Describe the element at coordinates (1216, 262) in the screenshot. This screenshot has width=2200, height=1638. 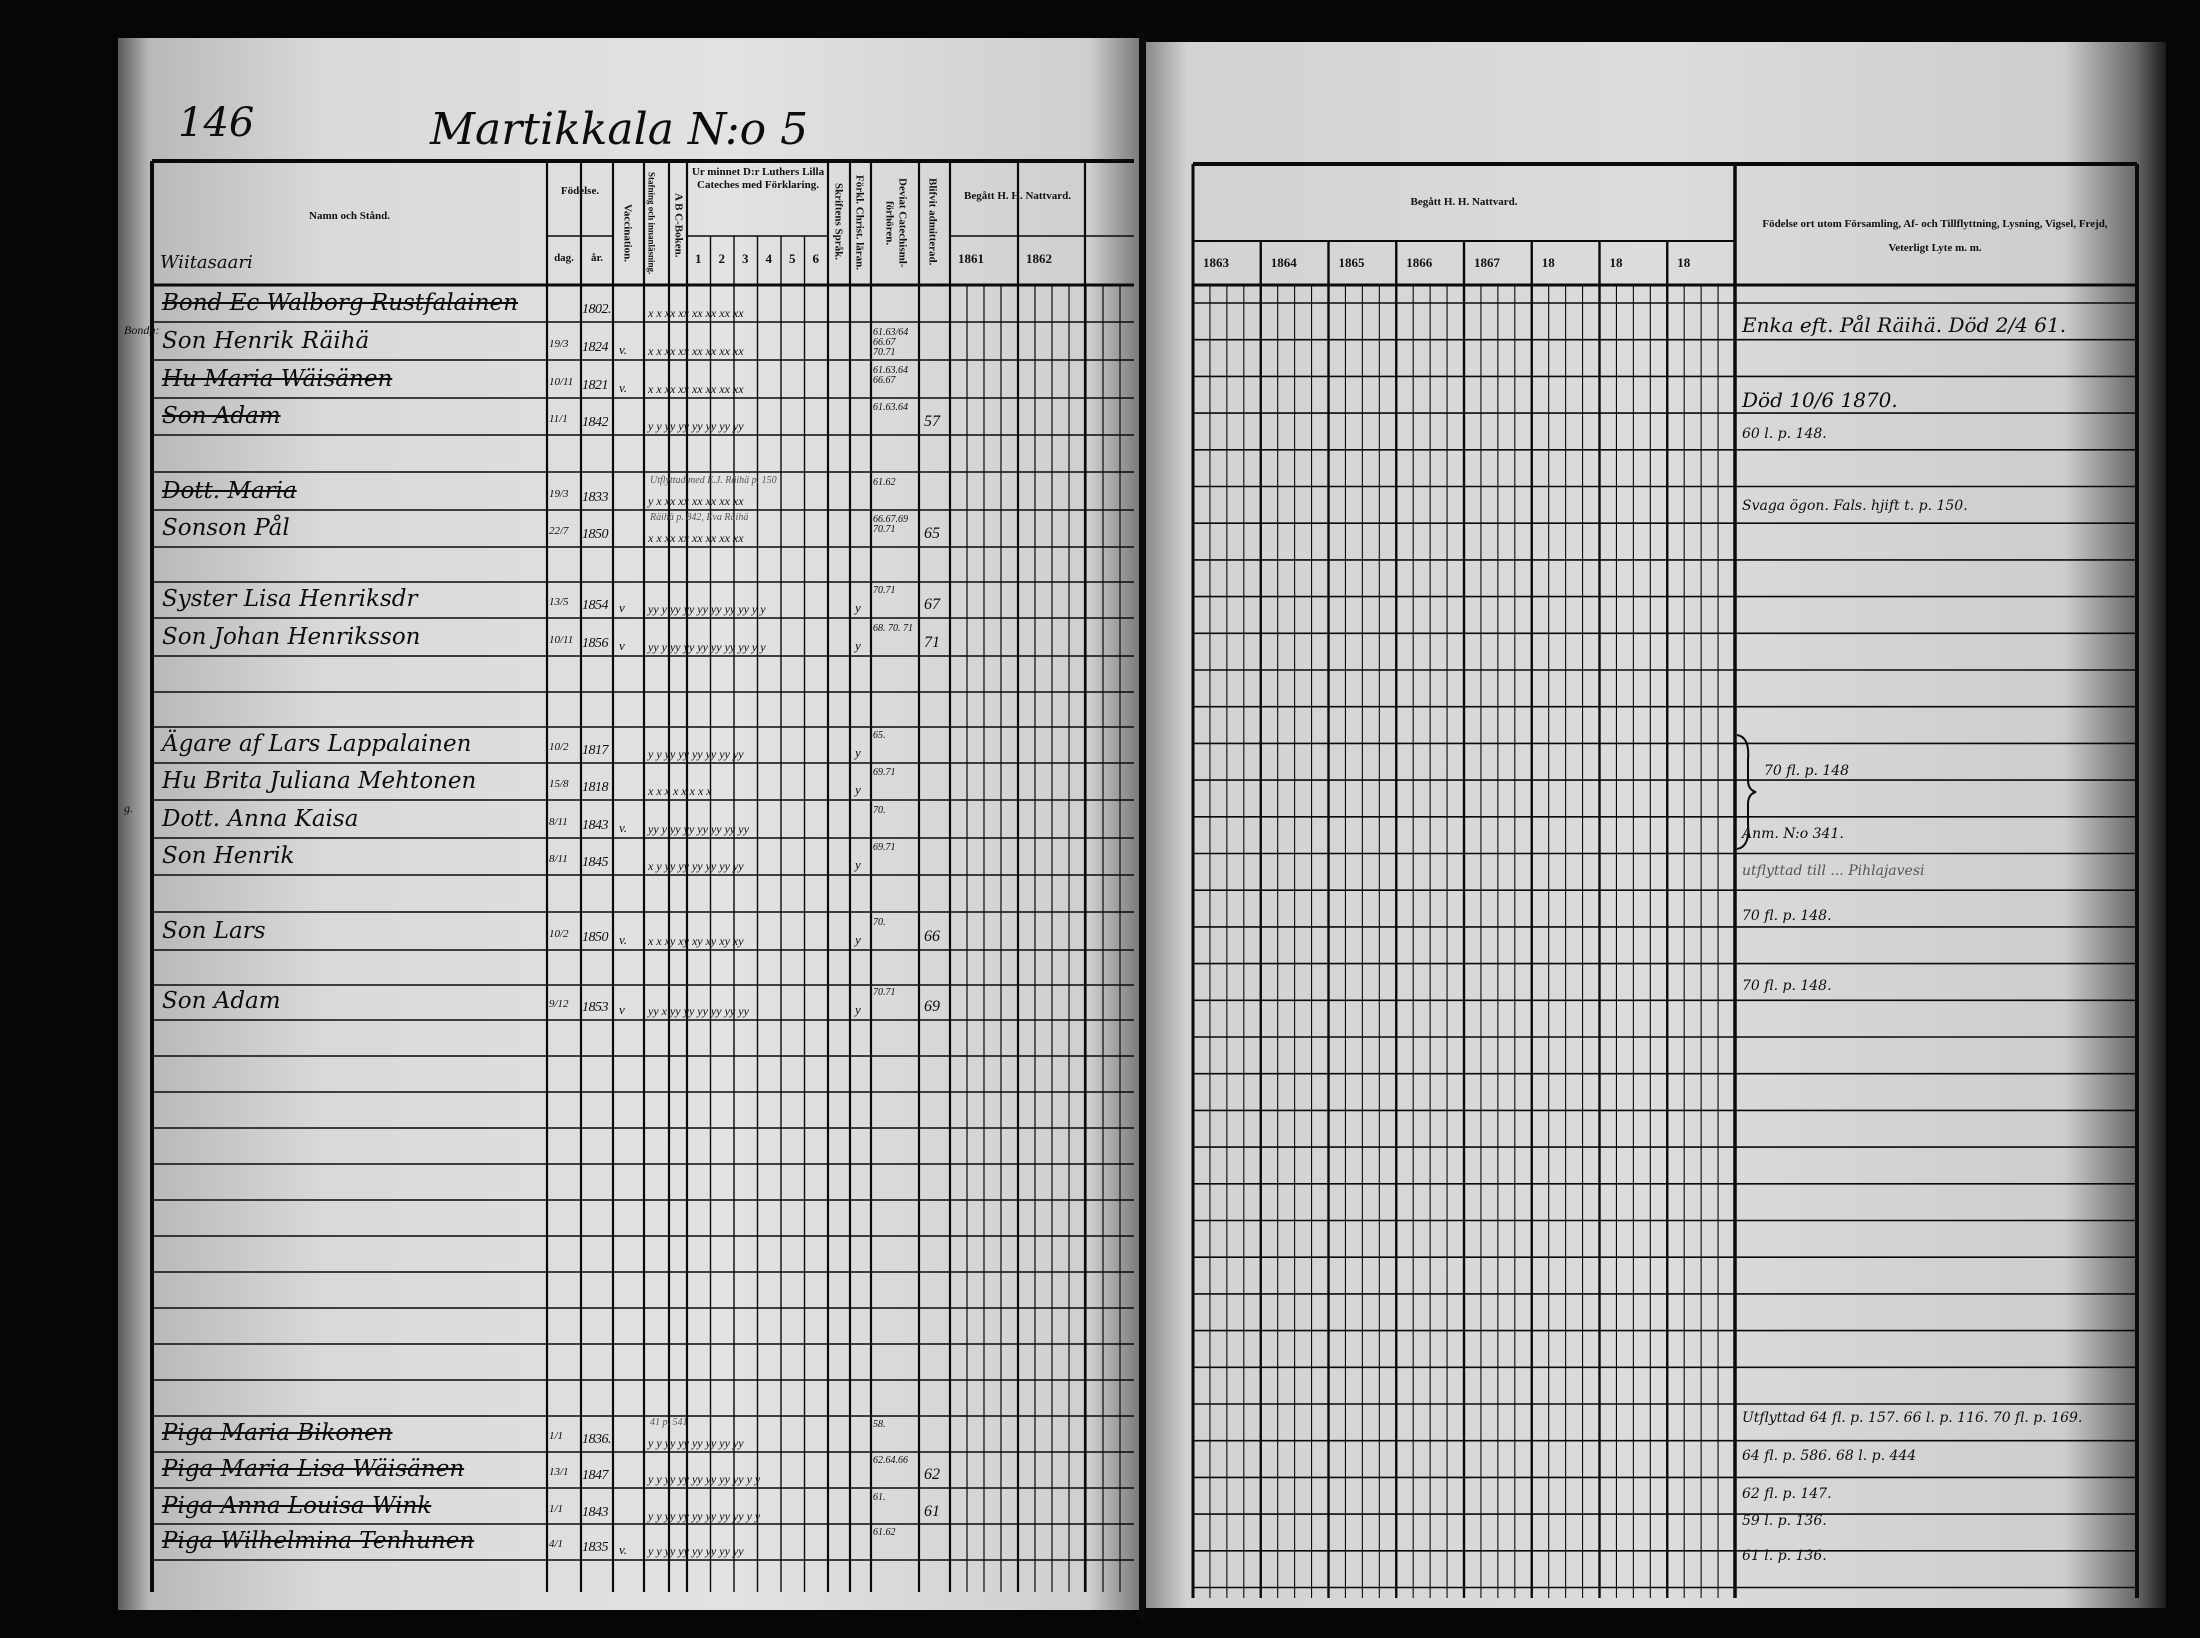
I see `header-year-1863: 1863` at that location.